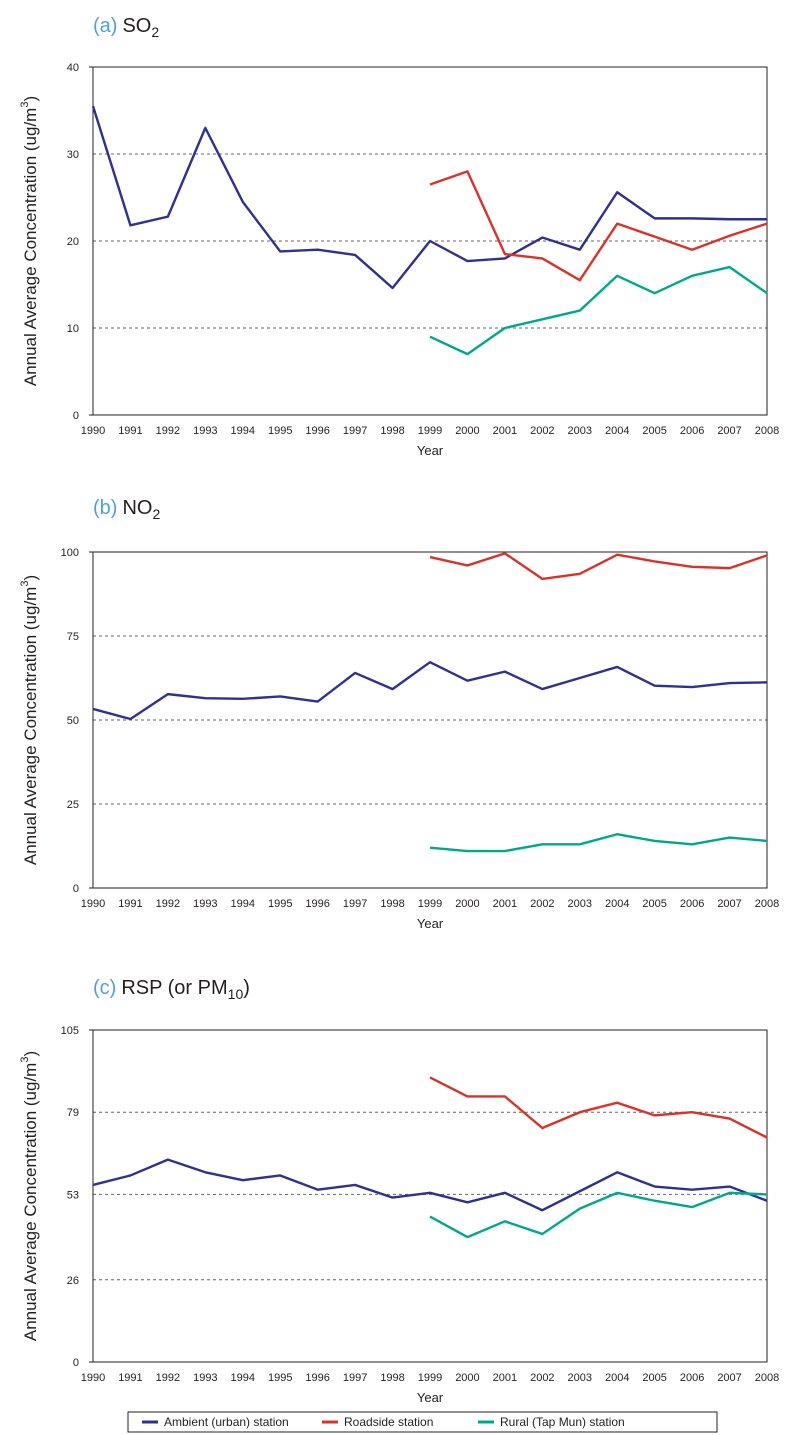  What do you see at coordinates (73, 68) in the screenshot?
I see `y-tick-label: 40` at bounding box center [73, 68].